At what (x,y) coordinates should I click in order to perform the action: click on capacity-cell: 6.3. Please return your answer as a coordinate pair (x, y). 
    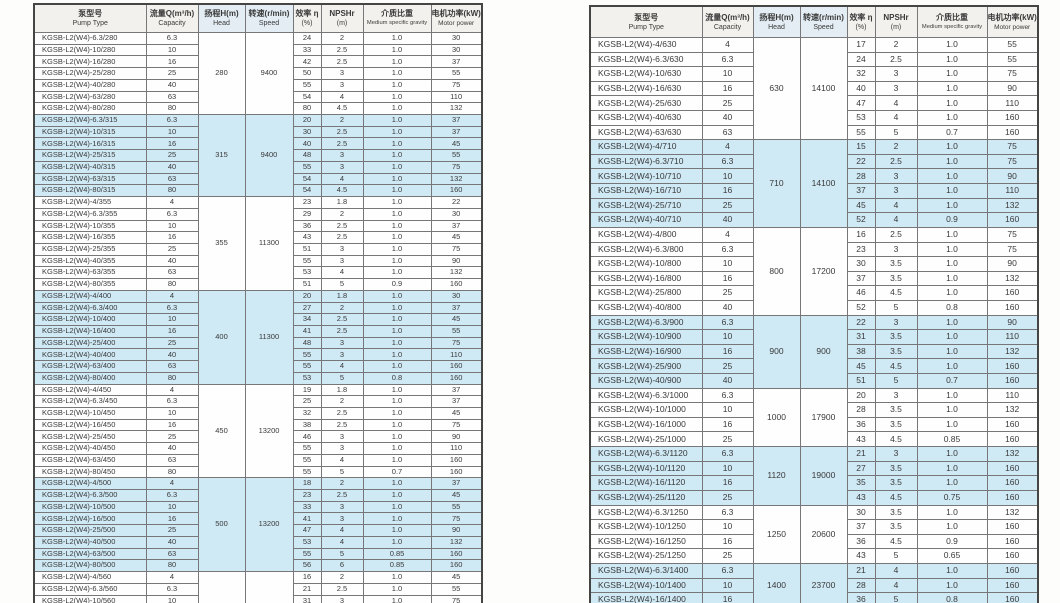
    Looking at the image, I should click on (727, 570).